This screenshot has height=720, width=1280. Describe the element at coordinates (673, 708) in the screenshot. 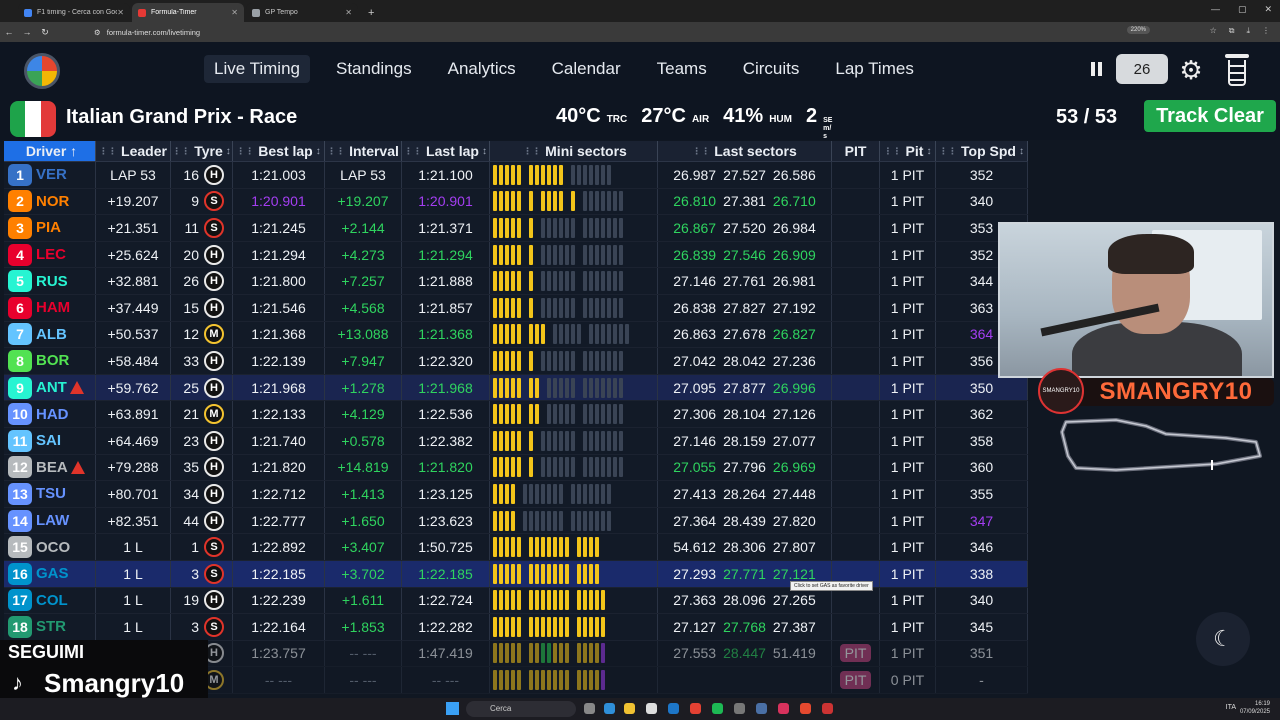

I see `outlook-icon` at that location.